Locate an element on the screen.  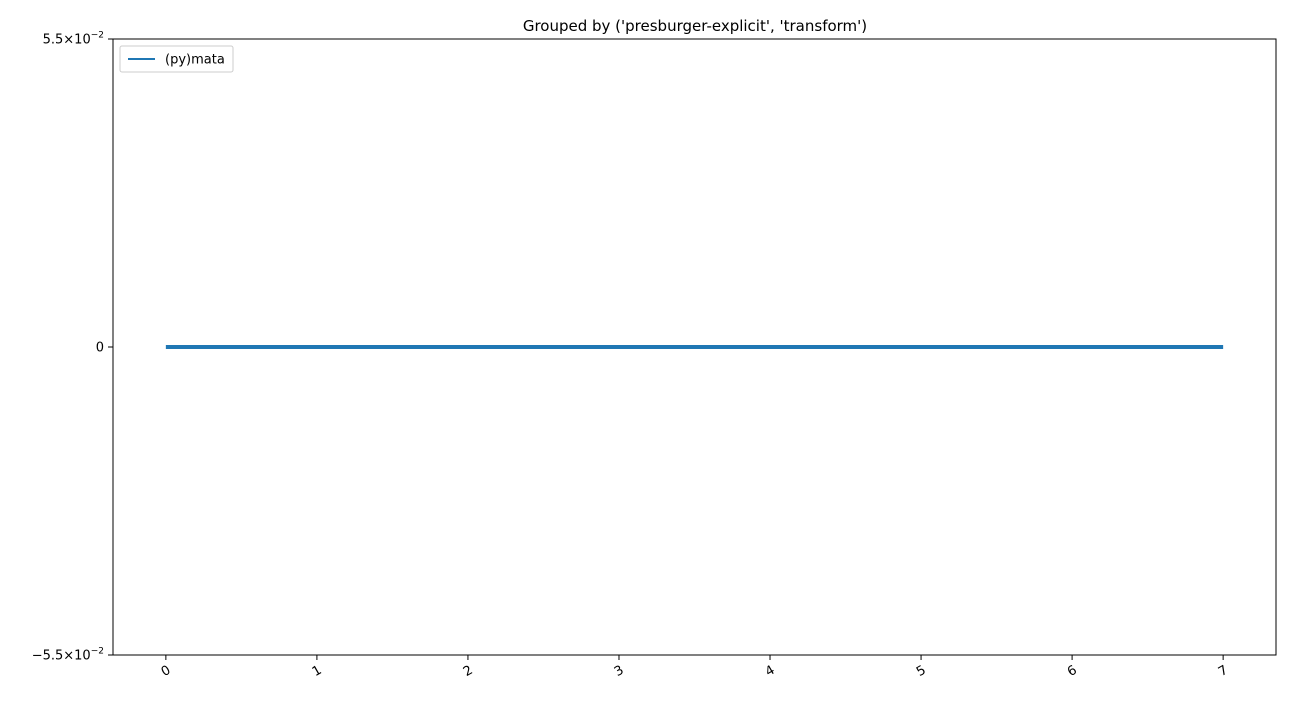
x-axis: 0 1 2 3 4 5 6 7 is located at coordinates (695, 667).